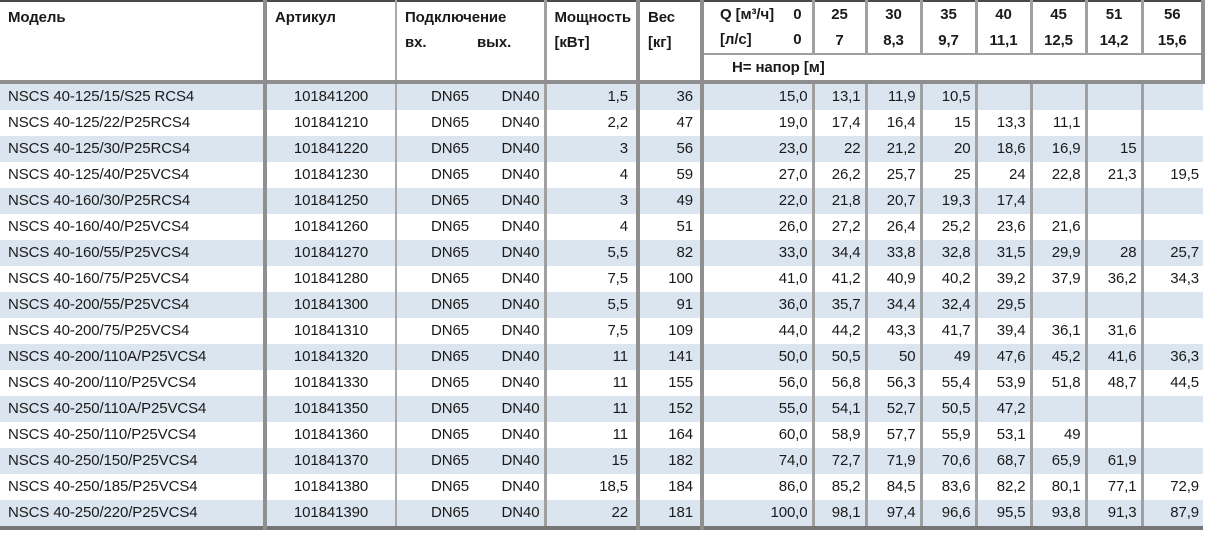 This screenshot has height=533, width=1206. I want to click on head-value-cell: 20,7, so click(892, 201).